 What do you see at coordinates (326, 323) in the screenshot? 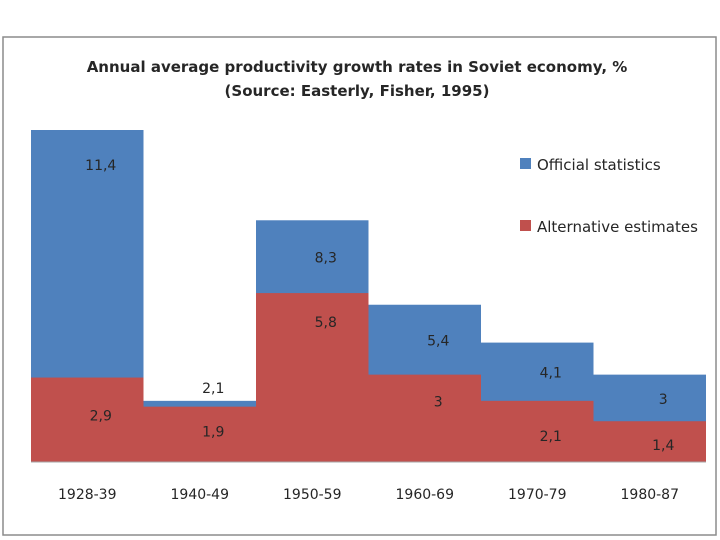
I see `value-label-alternative-1950-59: 5,8` at bounding box center [326, 323].